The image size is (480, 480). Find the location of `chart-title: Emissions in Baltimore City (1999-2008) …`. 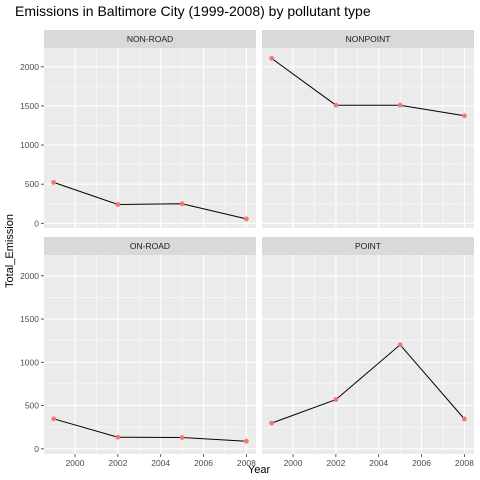

chart-title: Emissions in Baltimore City (1999-2008) … is located at coordinates (193, 11).